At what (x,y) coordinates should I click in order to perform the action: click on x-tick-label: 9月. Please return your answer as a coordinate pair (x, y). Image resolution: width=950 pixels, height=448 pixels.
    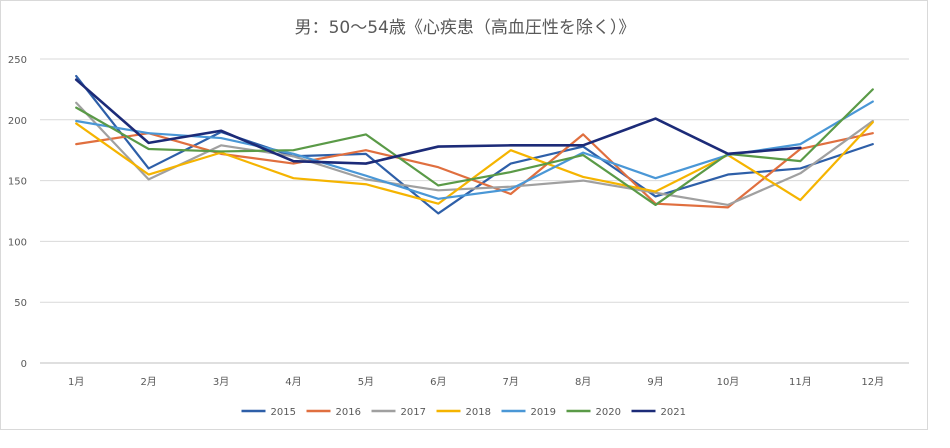
    Looking at the image, I should click on (655, 382).